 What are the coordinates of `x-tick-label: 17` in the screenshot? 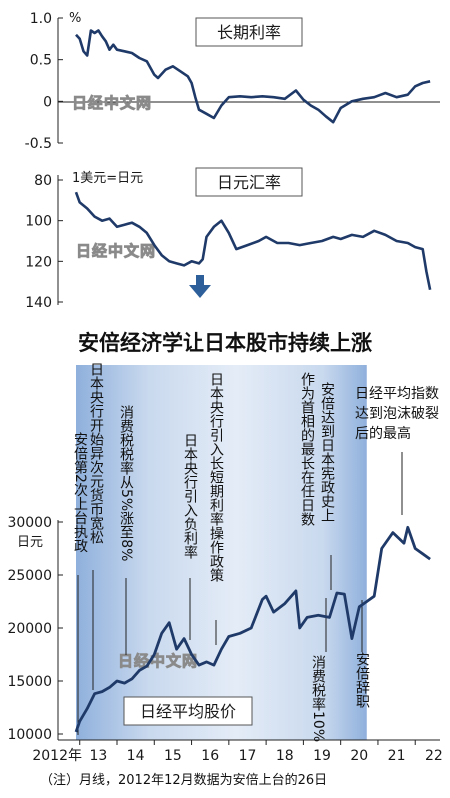 It's located at (248, 756).